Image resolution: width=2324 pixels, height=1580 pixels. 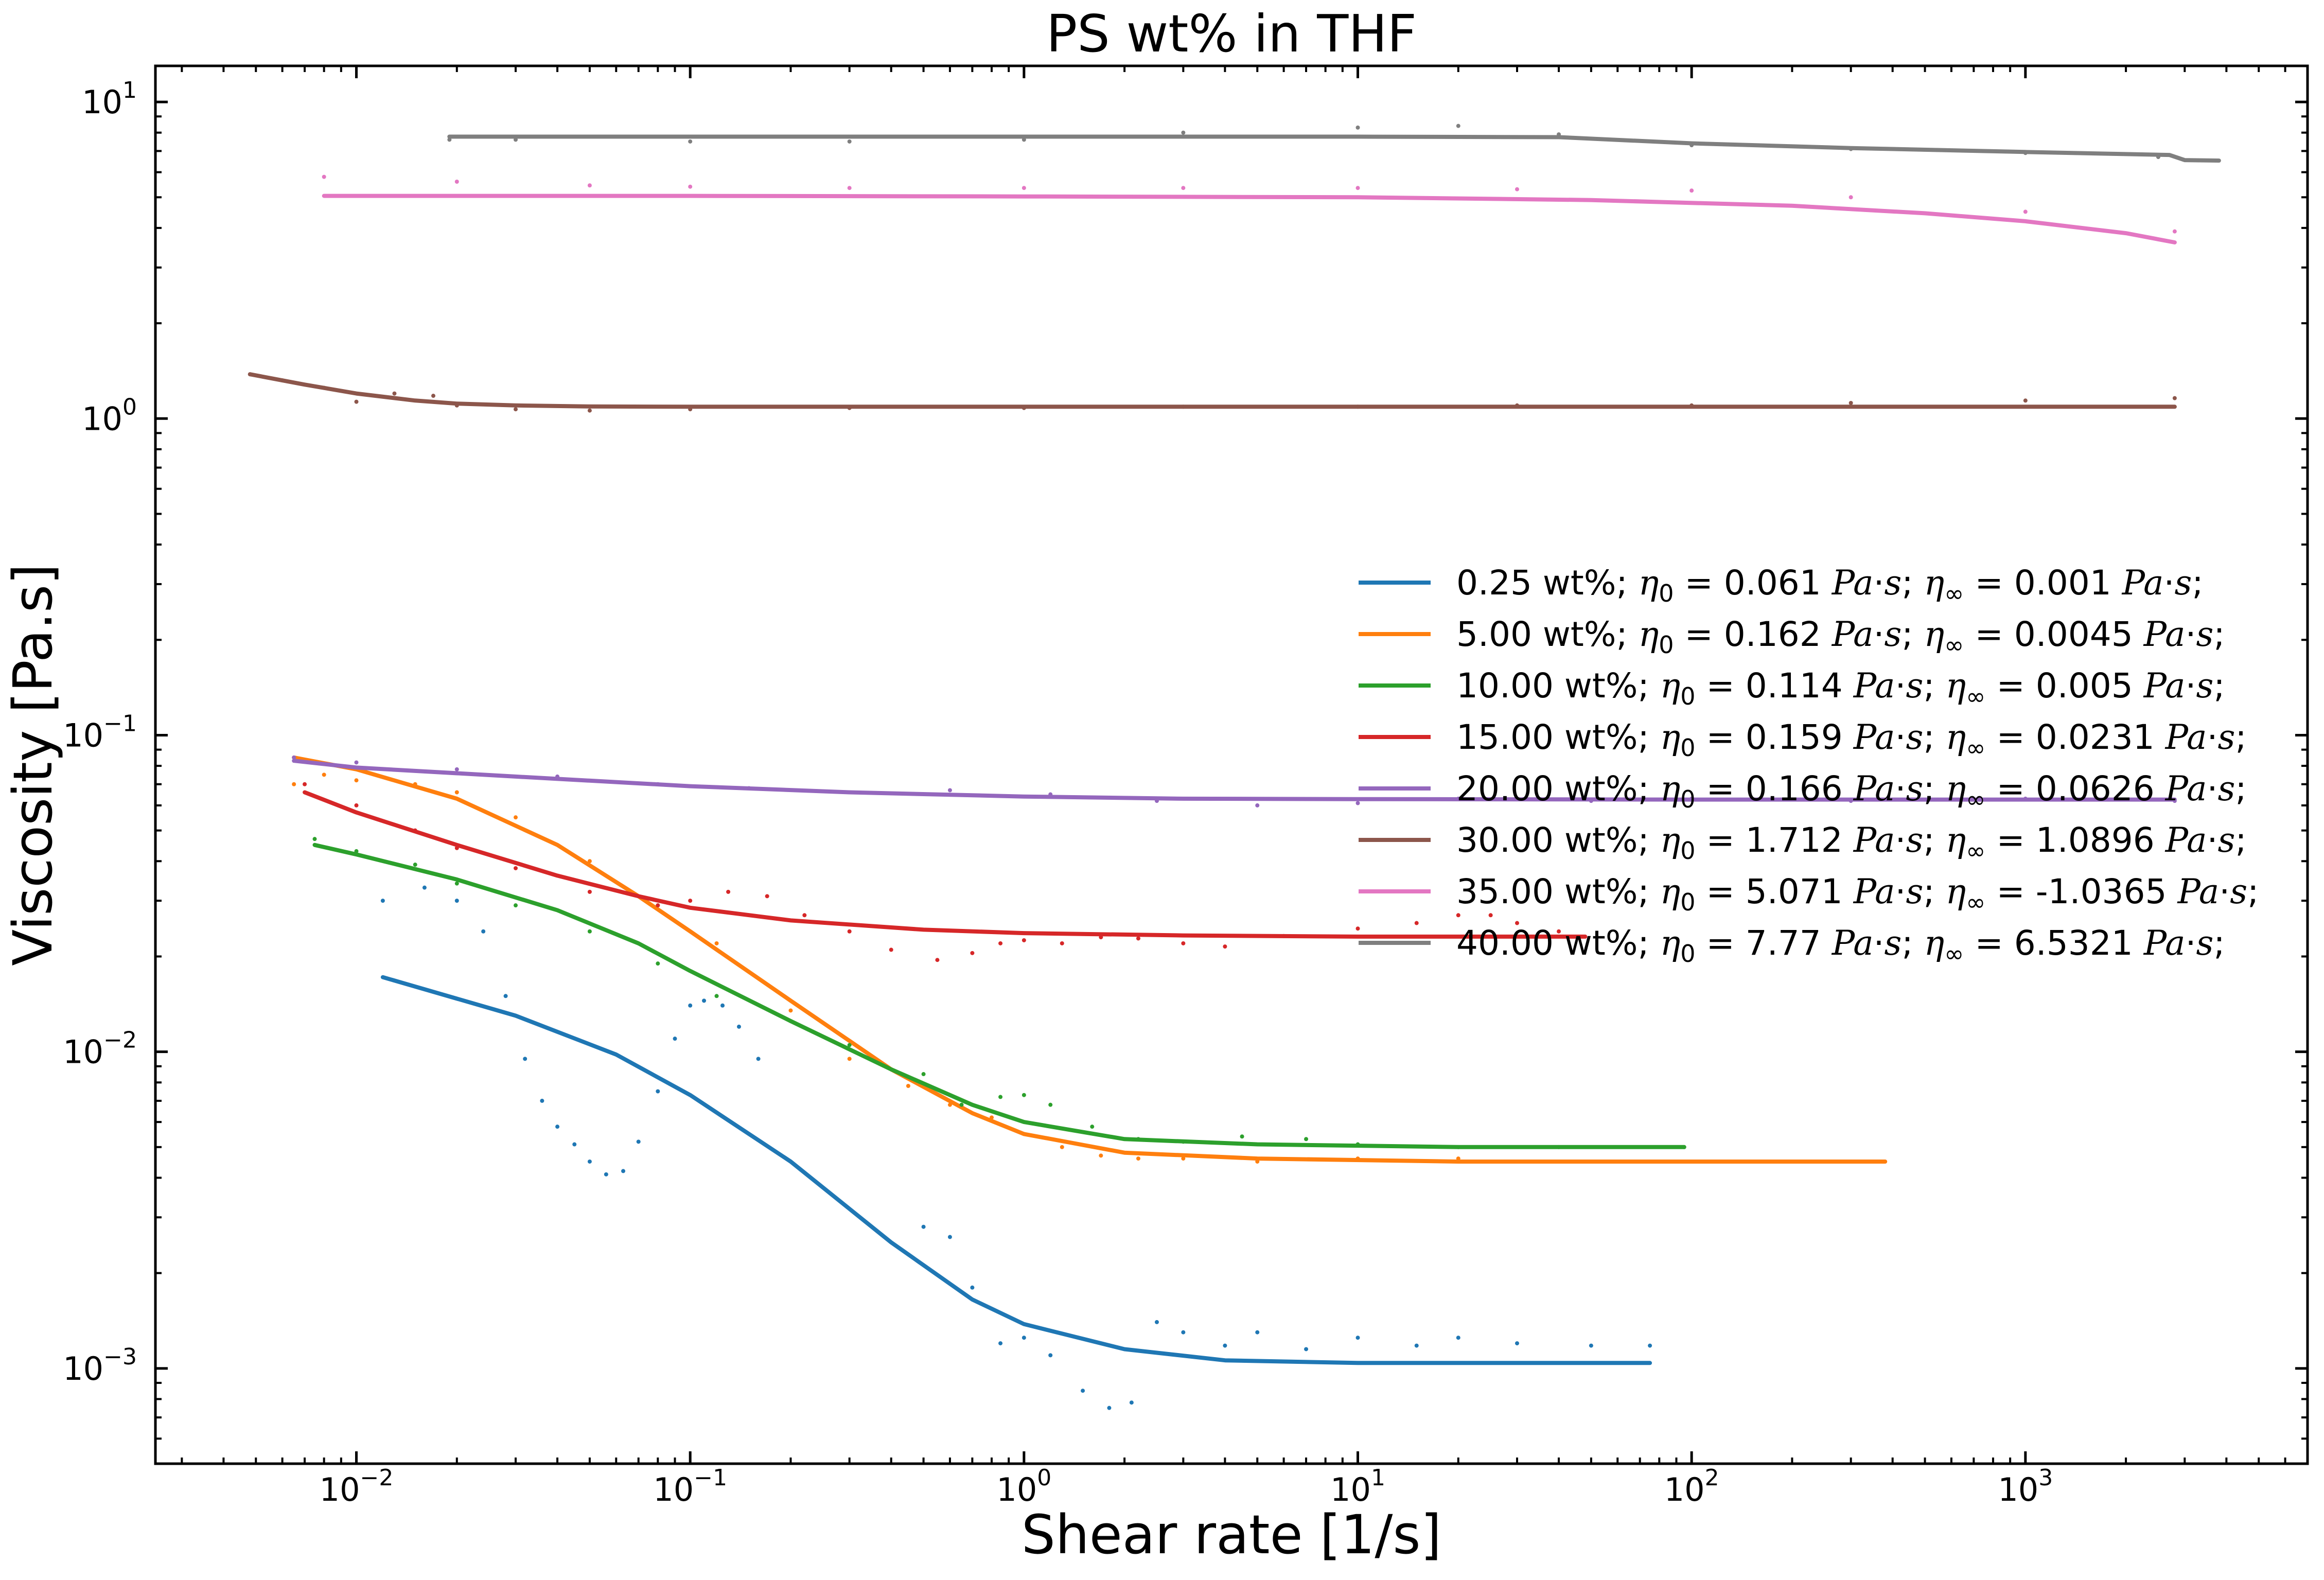 What do you see at coordinates (33, 764) in the screenshot?
I see `y-axis-label: Viscosity [Pa.s]` at bounding box center [33, 764].